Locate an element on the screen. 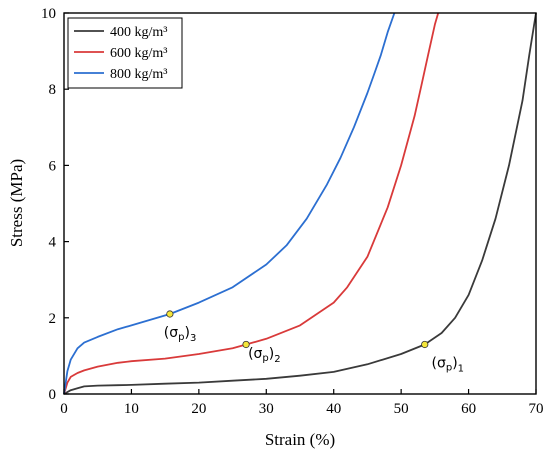  y-axis-title: Stress (MPa) is located at coordinates (16, 203).